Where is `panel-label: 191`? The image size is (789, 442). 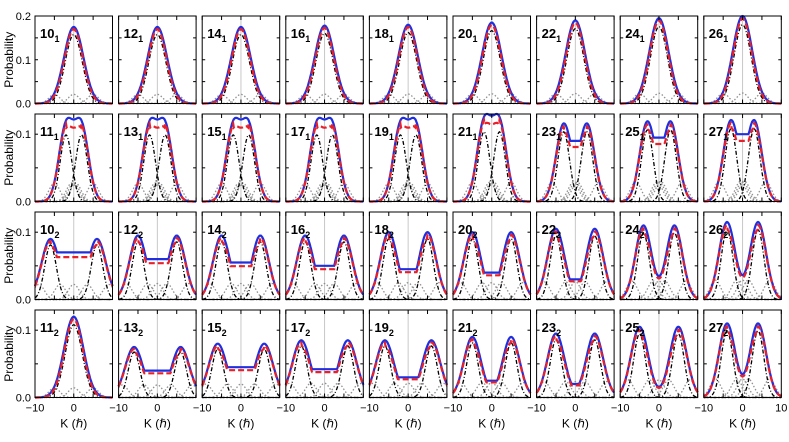 panel-label: 191 is located at coordinates (383, 133).